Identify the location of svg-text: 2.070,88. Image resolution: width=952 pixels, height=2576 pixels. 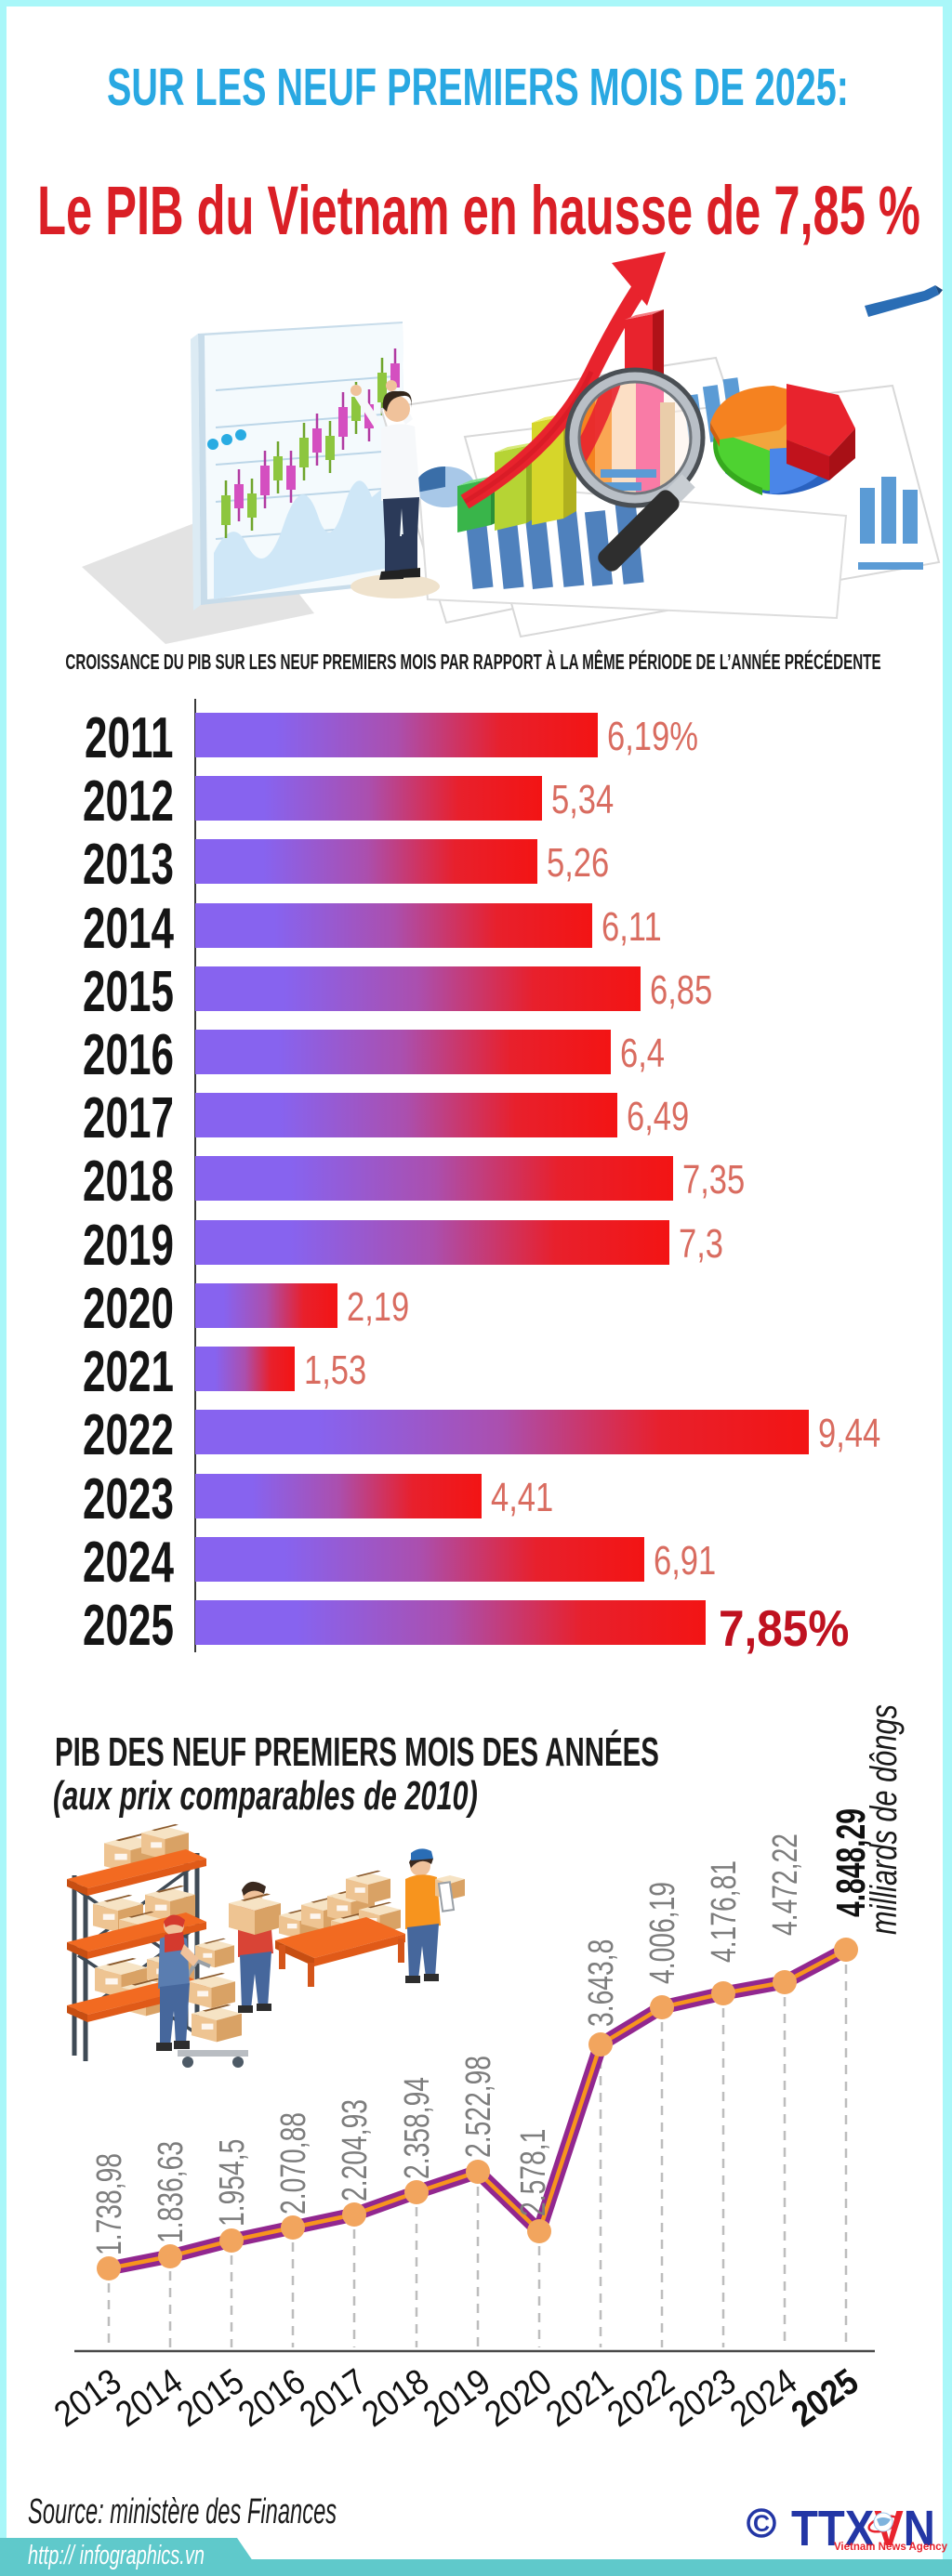
(293, 2163).